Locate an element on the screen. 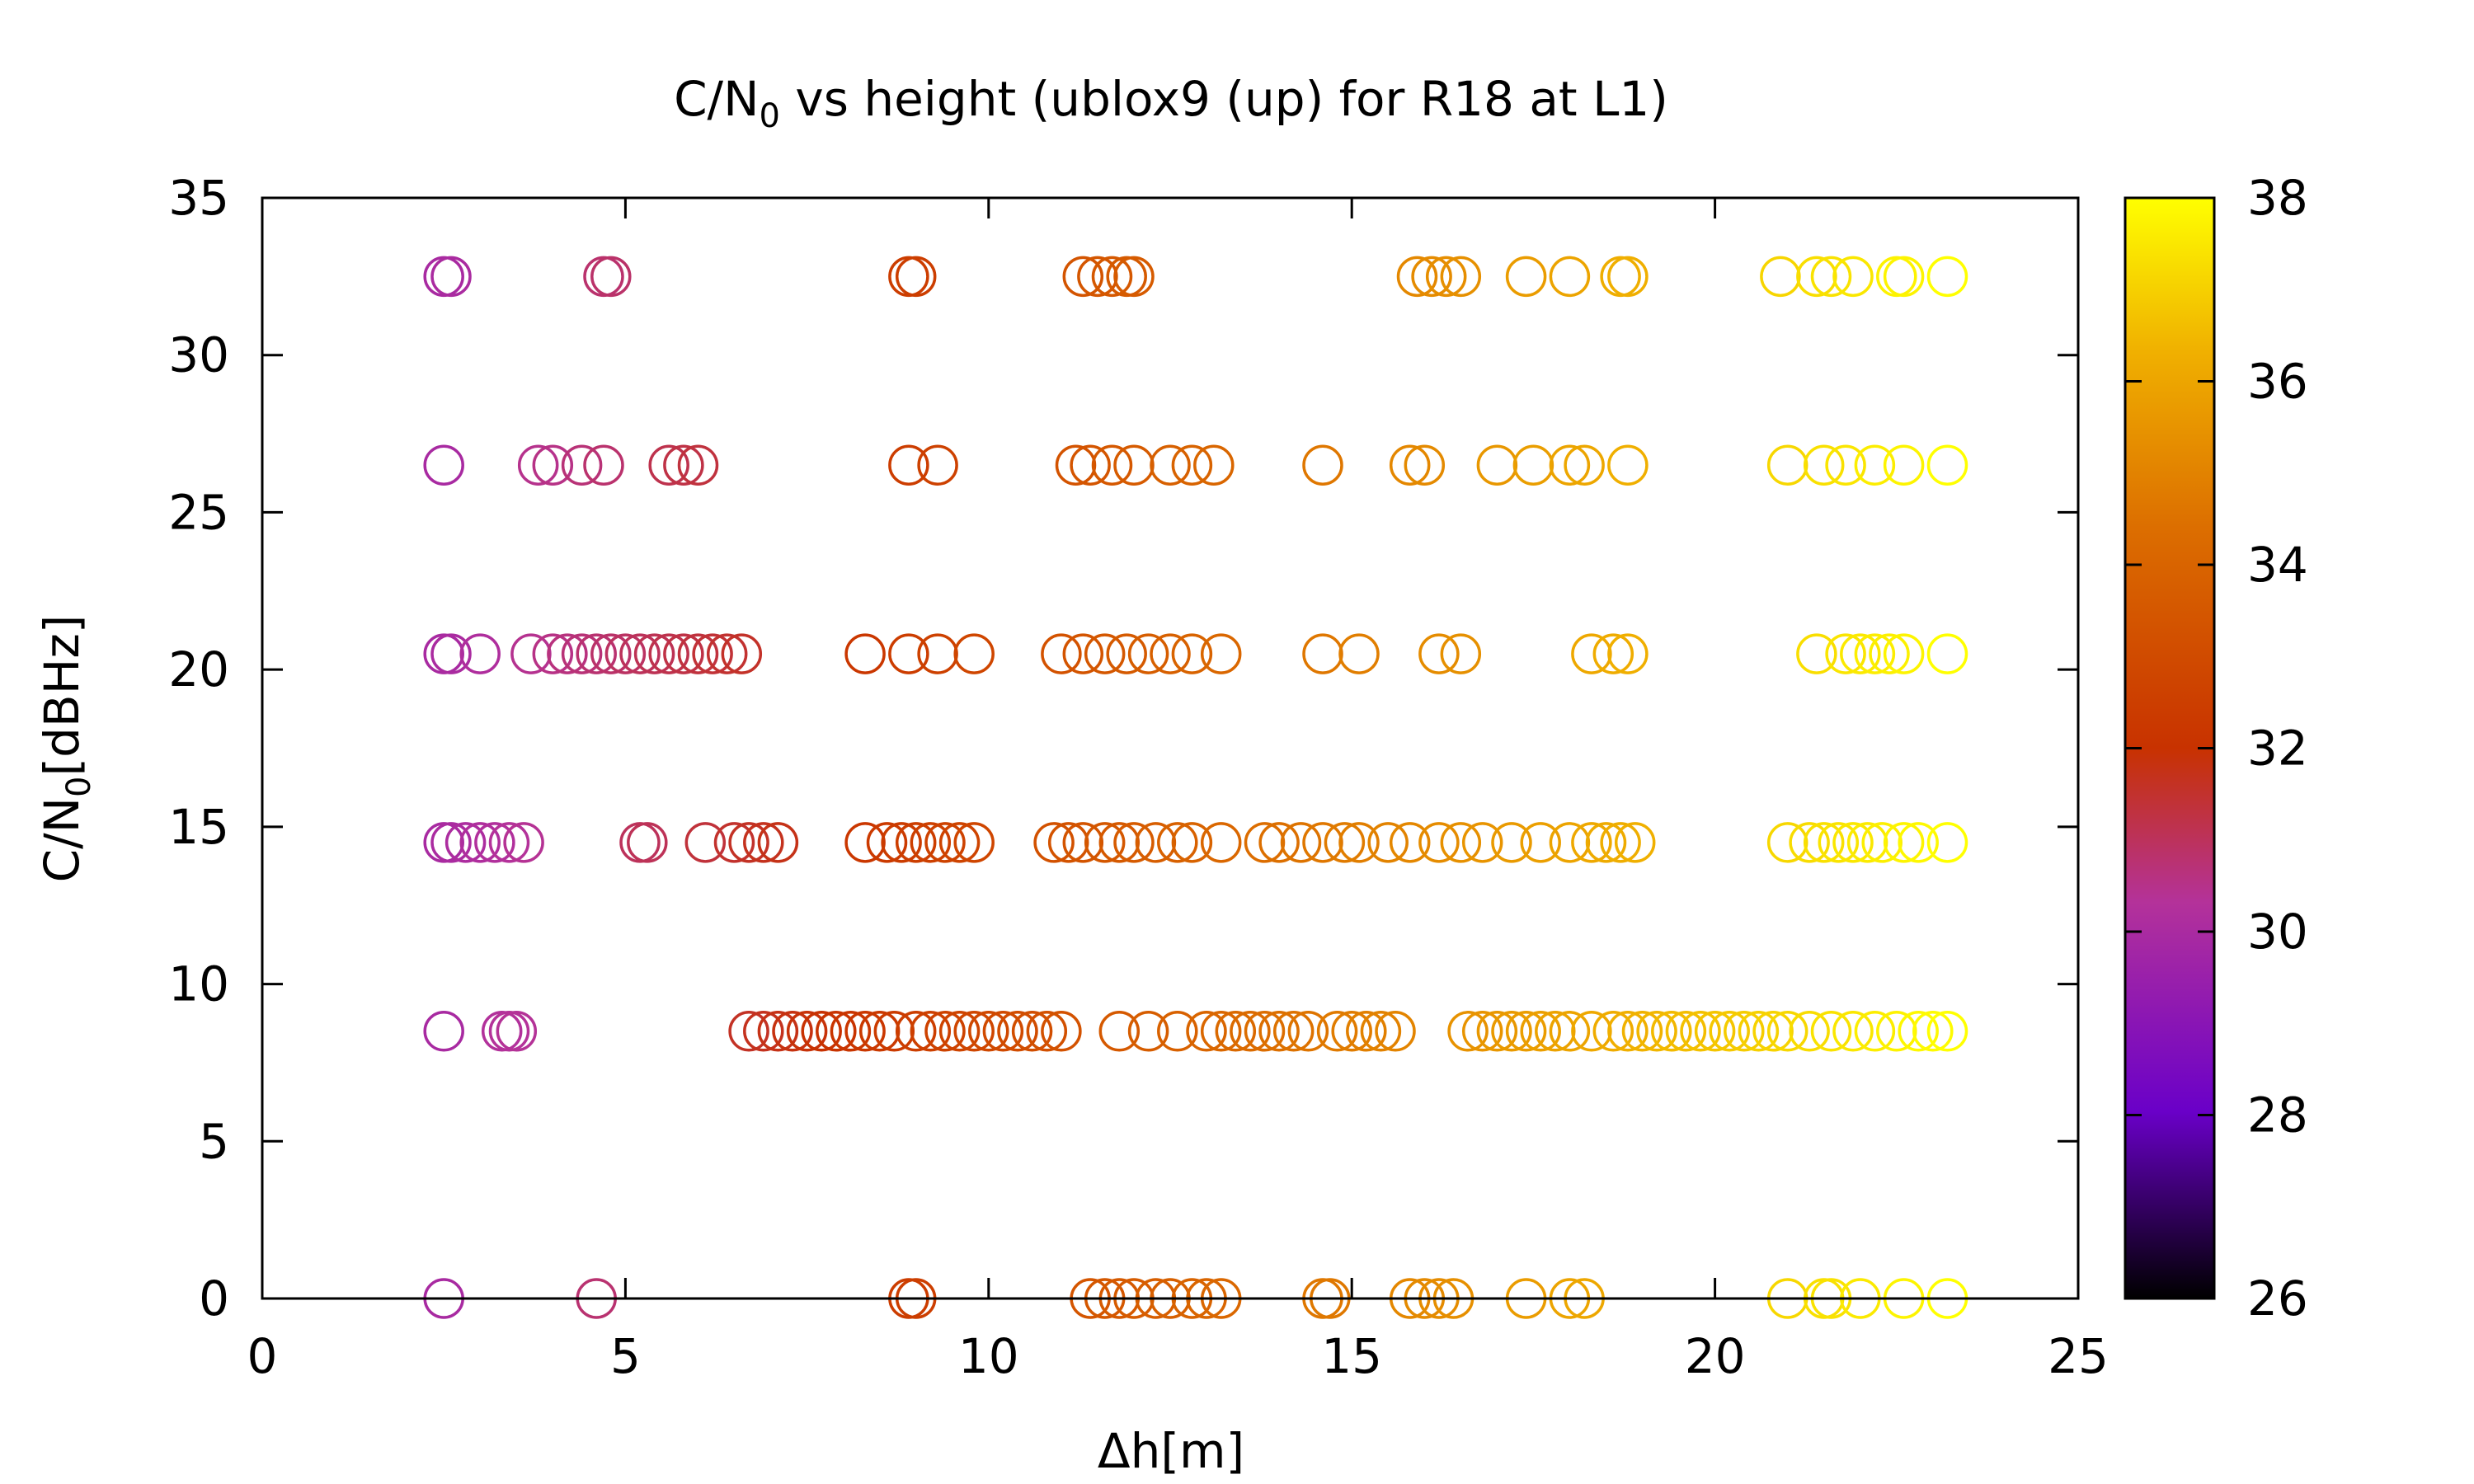  colorbar-tick-label: 34 is located at coordinates (2277, 565).